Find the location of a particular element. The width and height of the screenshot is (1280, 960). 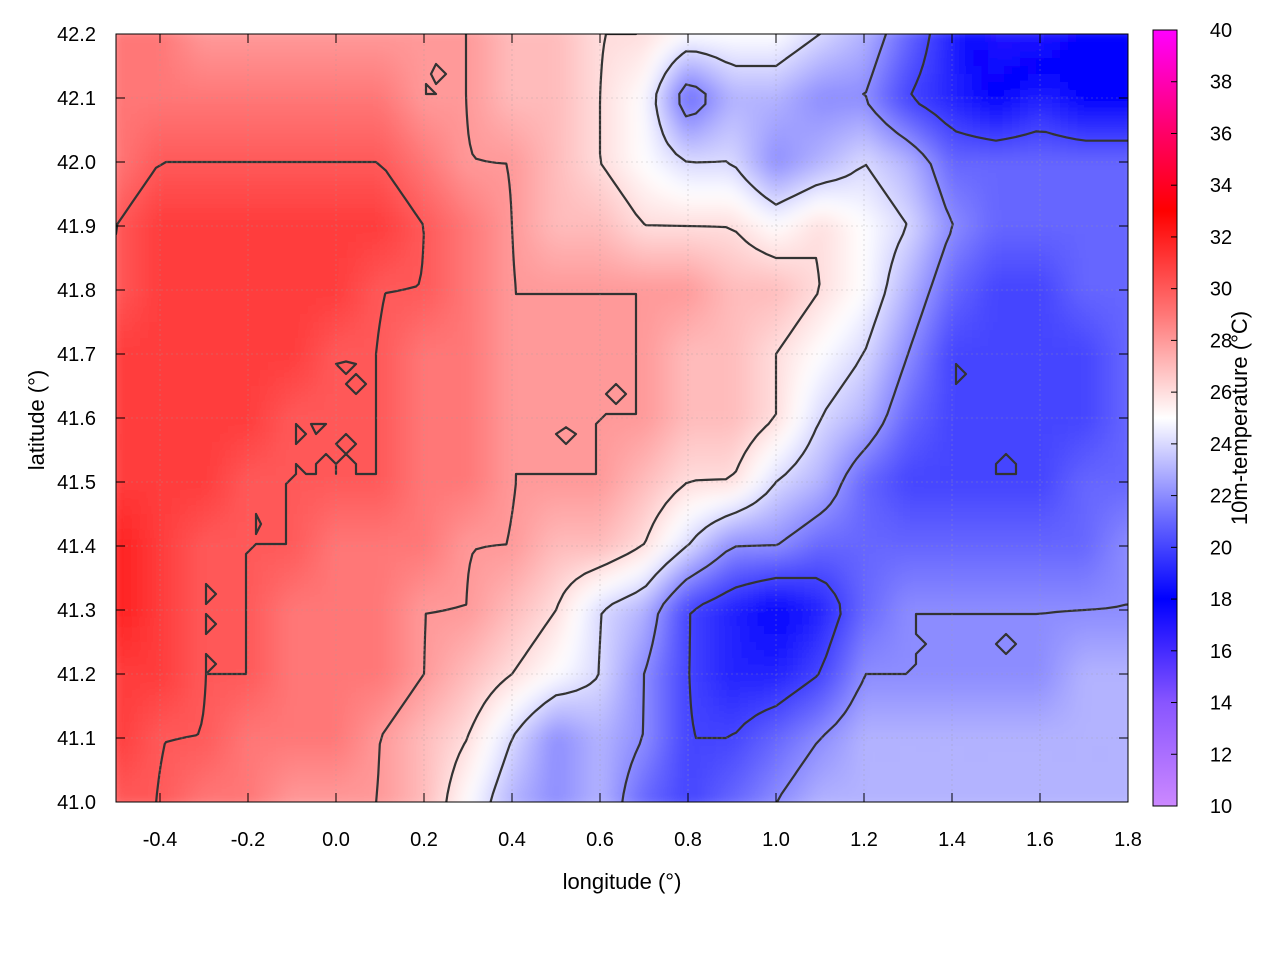

colorbar-tick-label: 20 is located at coordinates (1221, 548).